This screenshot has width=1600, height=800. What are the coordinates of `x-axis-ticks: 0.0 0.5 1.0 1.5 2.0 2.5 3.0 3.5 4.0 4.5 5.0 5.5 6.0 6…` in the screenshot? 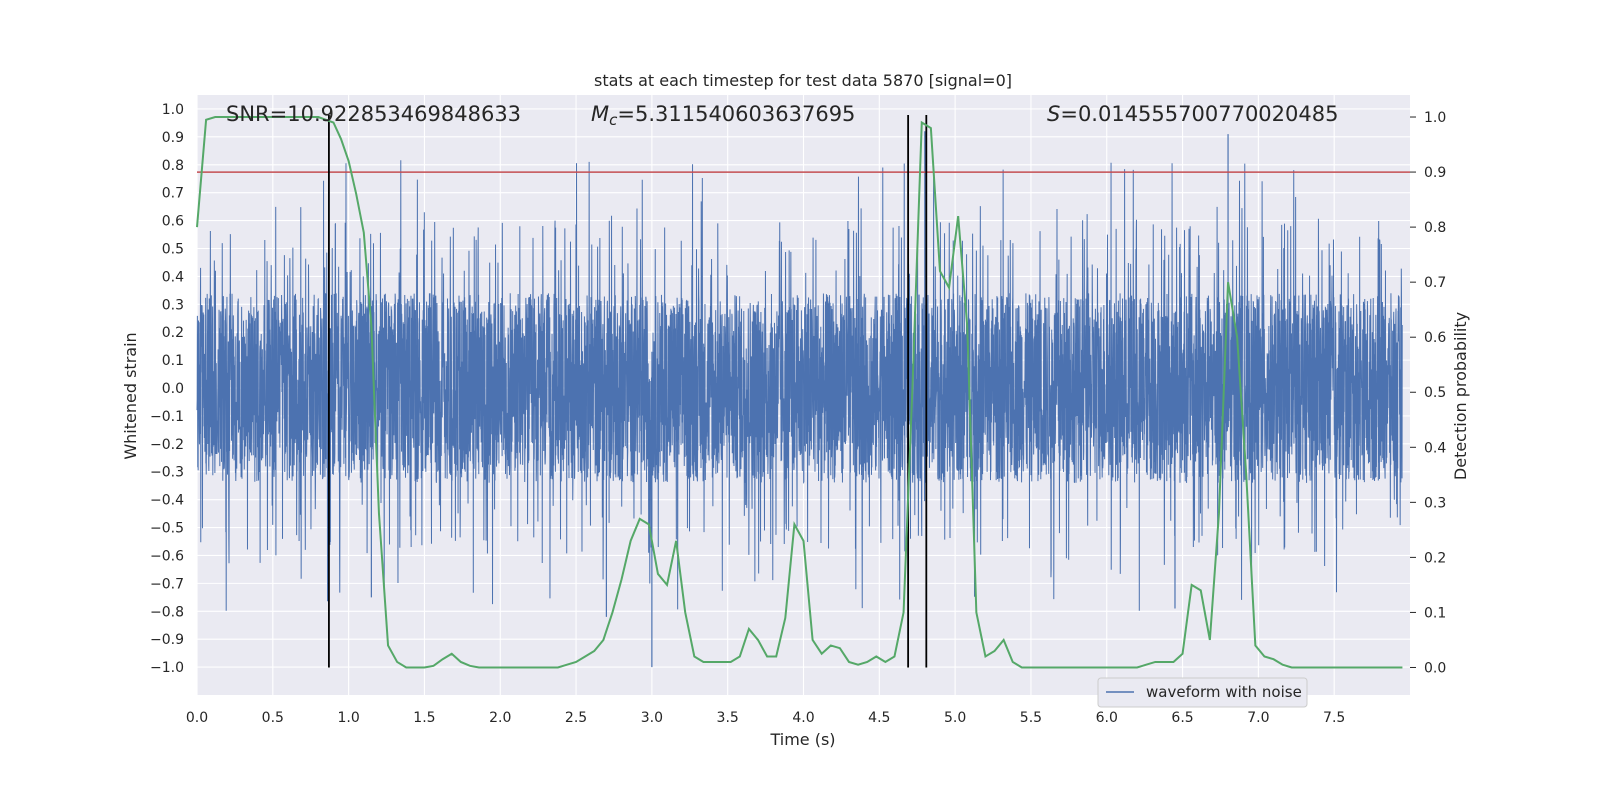 It's located at (765, 718).